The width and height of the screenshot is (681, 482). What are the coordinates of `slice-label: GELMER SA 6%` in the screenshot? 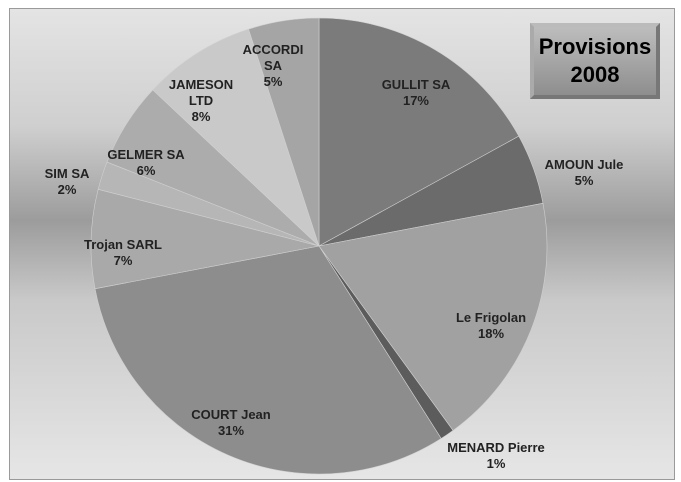 It's located at (145, 163).